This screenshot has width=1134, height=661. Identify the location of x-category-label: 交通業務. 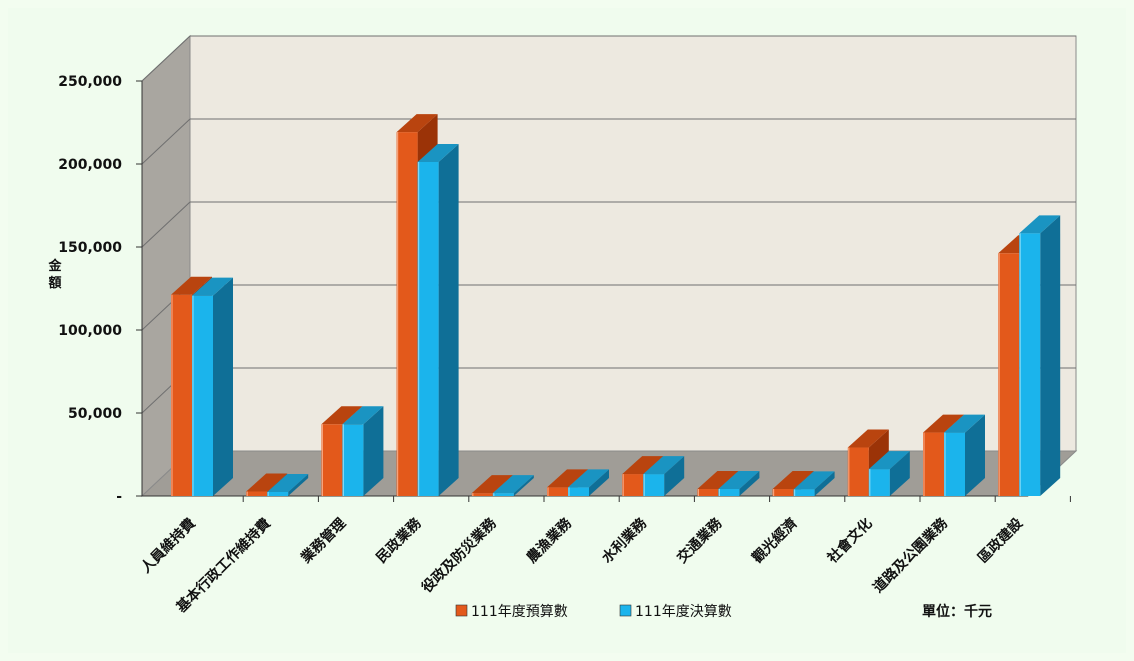
(700, 540).